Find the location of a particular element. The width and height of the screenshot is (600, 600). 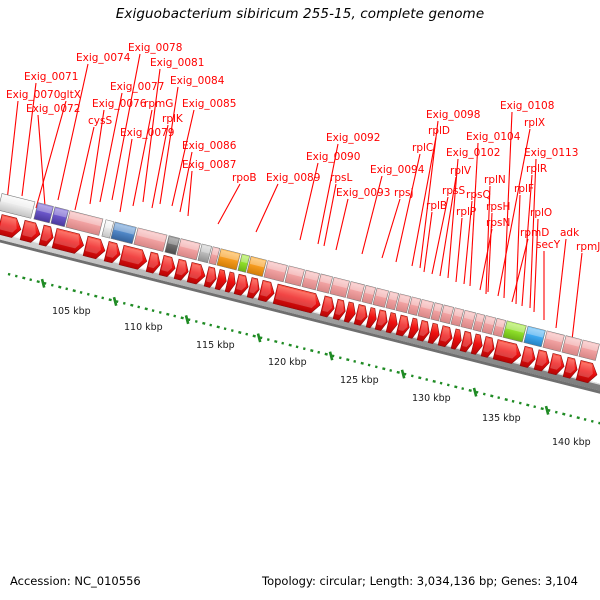

gene-label: Exig_0113 is located at coordinates (551, 153).